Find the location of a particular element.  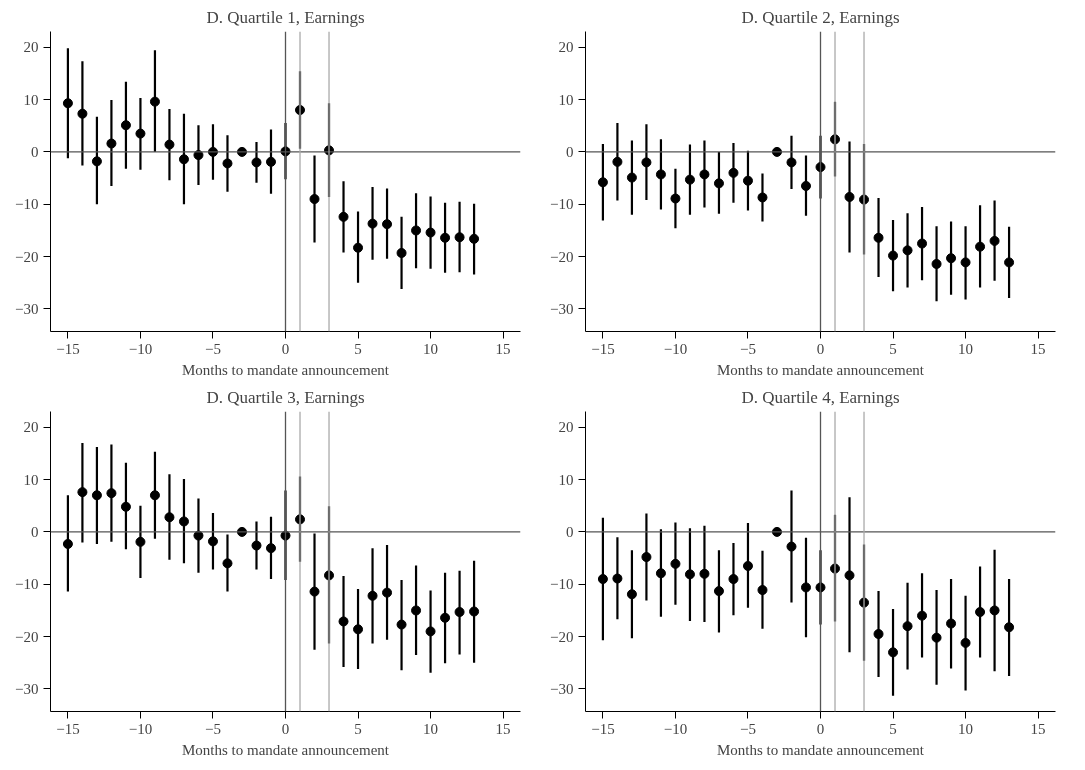

chart-title: D. Quartile 3, Earnings is located at coordinates (285, 397).